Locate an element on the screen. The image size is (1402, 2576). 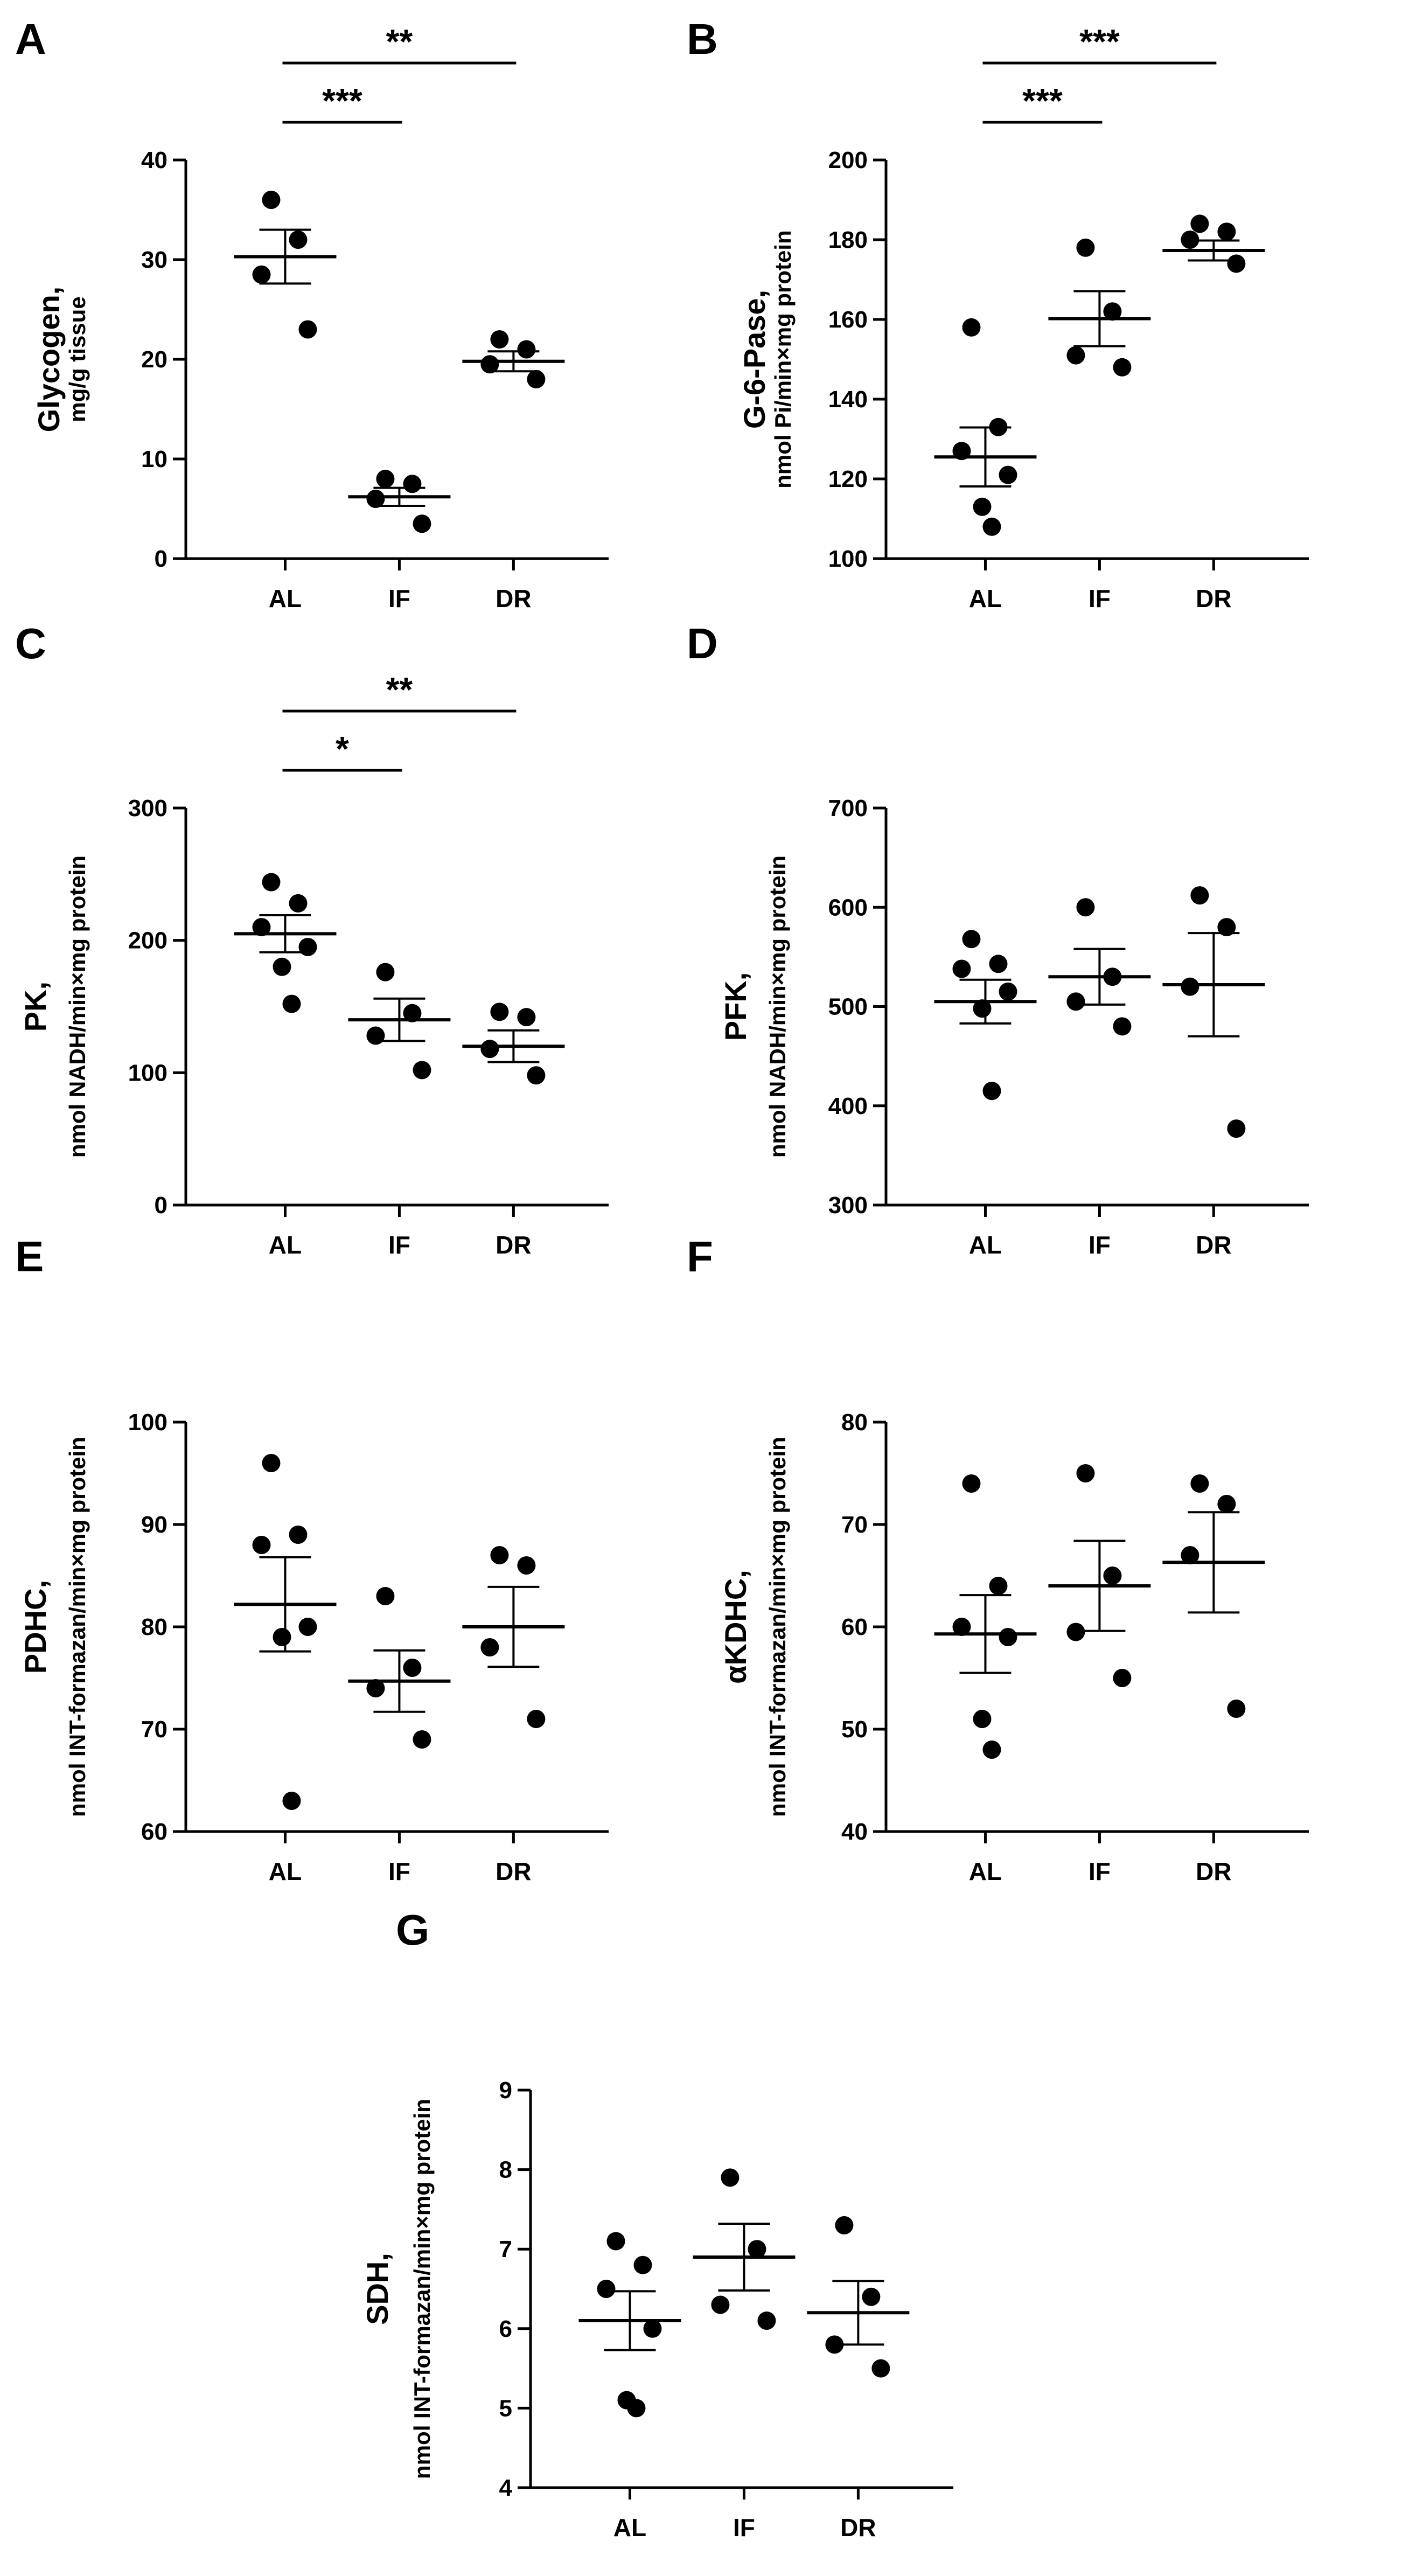
y-tick-label: 10 is located at coordinates (154, 459).